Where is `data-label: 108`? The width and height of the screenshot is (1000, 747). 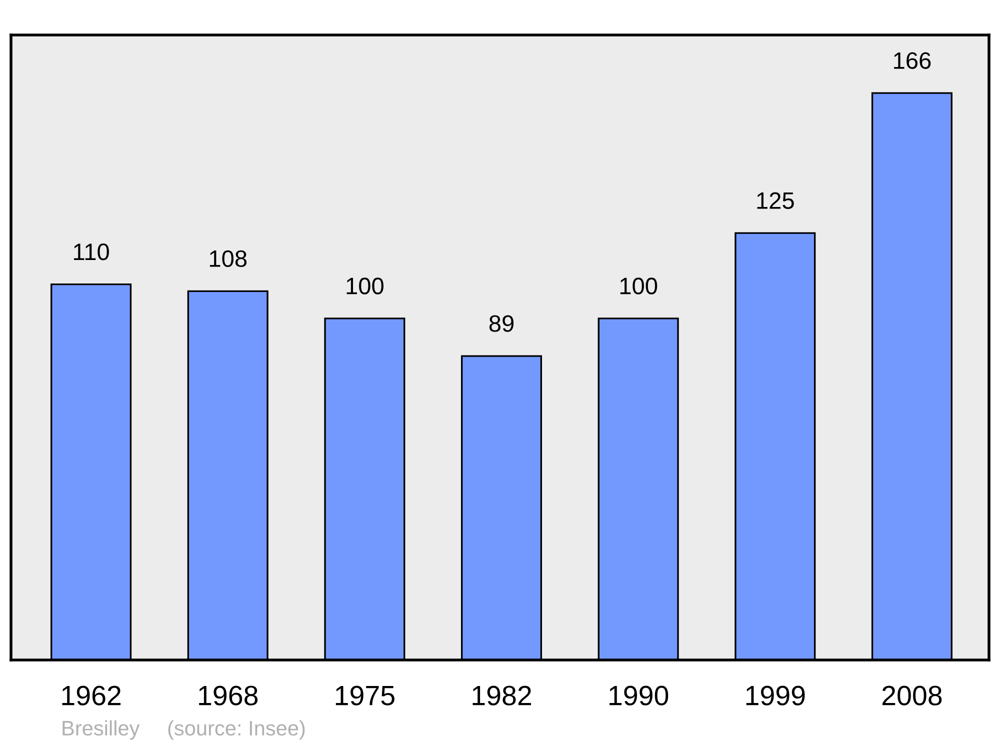 data-label: 108 is located at coordinates (228, 259).